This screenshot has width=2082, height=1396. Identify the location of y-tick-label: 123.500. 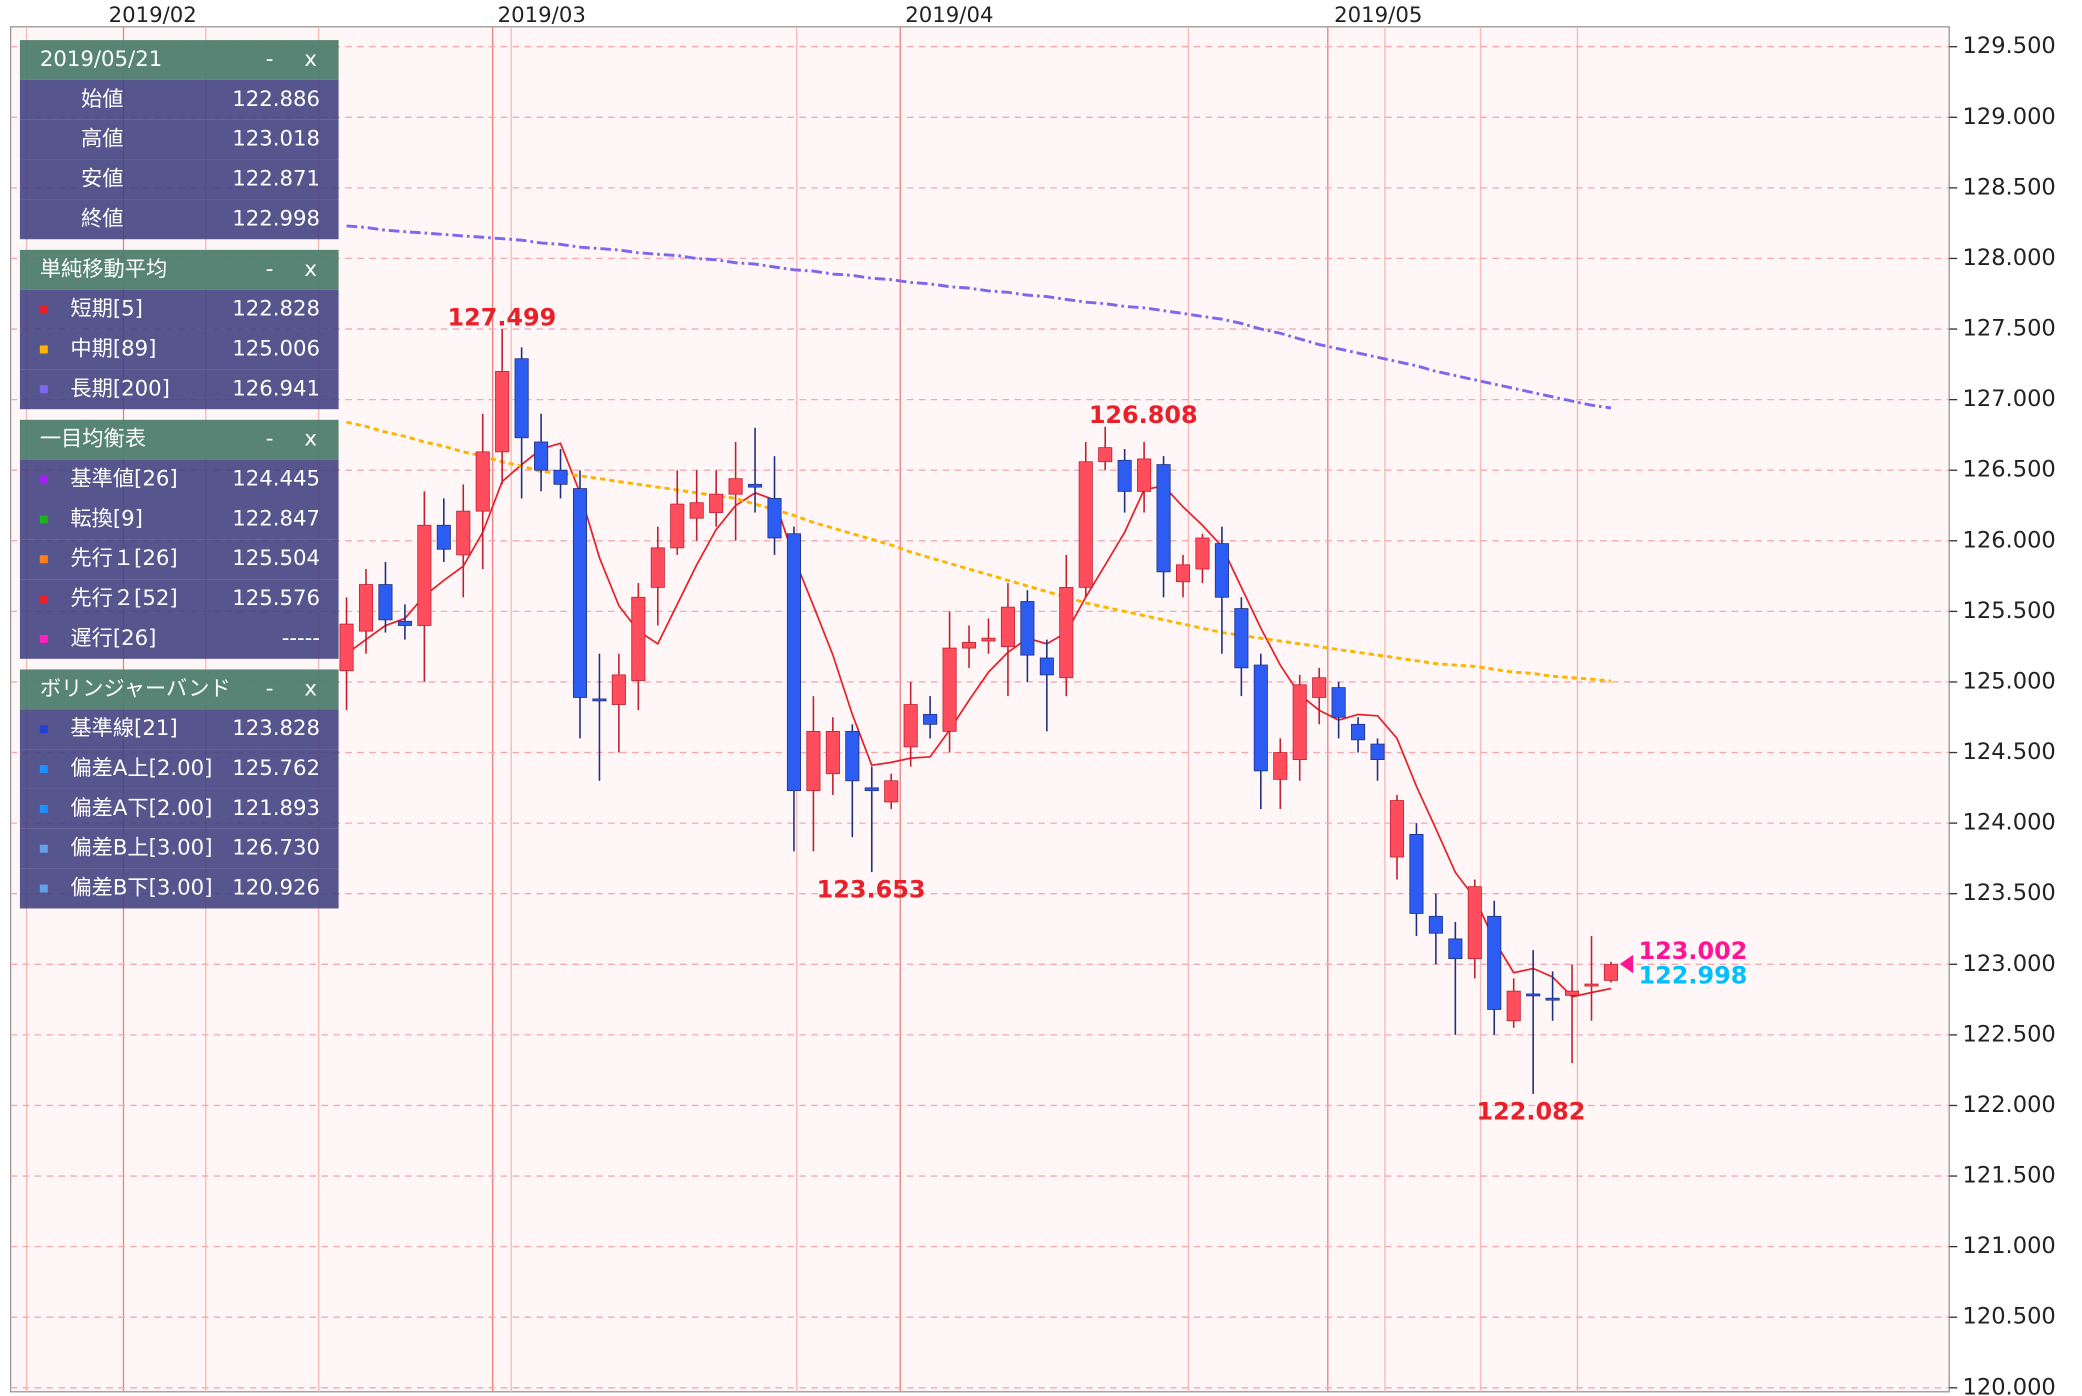
(2008, 893).